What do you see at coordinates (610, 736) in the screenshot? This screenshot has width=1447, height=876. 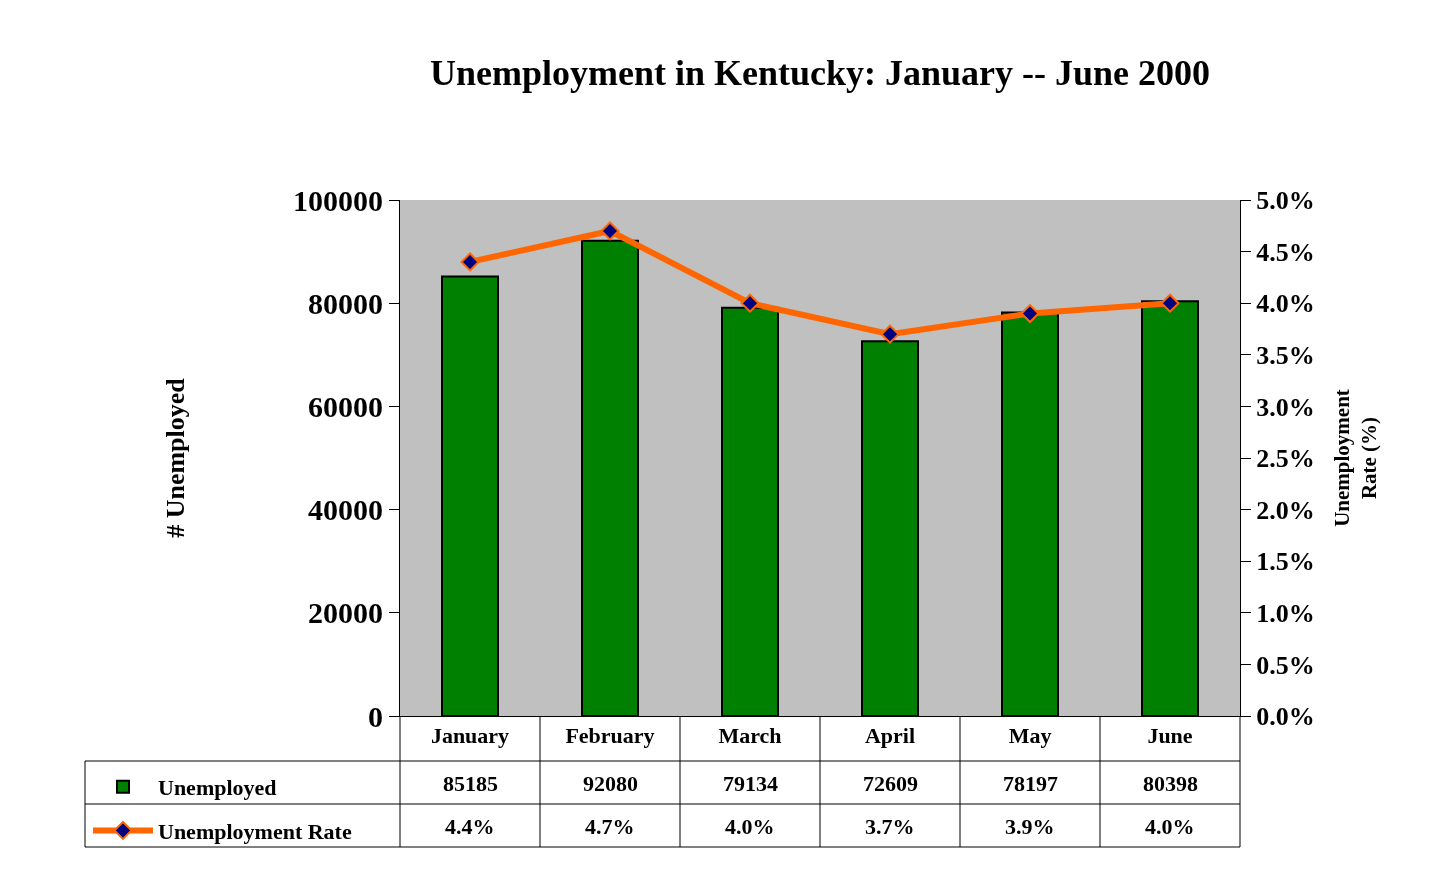 I see `x-tick-label: February` at bounding box center [610, 736].